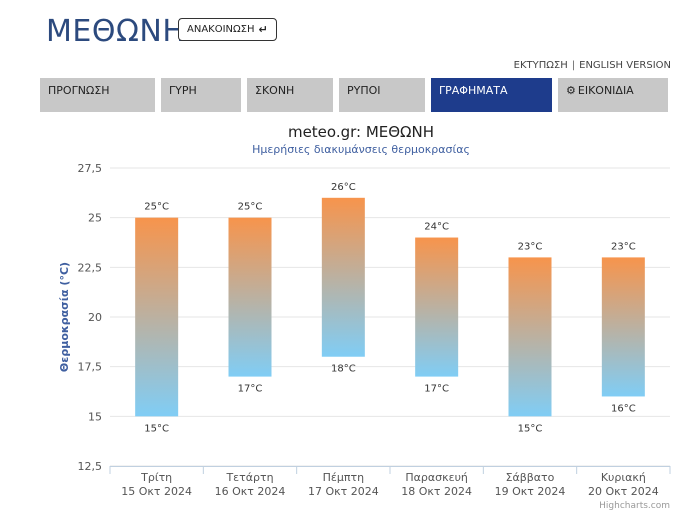 This screenshot has height=528, width=693. What do you see at coordinates (361, 132) in the screenshot?
I see `chart-title: meteo.gr: ΜΕΘΩΝΗ` at bounding box center [361, 132].